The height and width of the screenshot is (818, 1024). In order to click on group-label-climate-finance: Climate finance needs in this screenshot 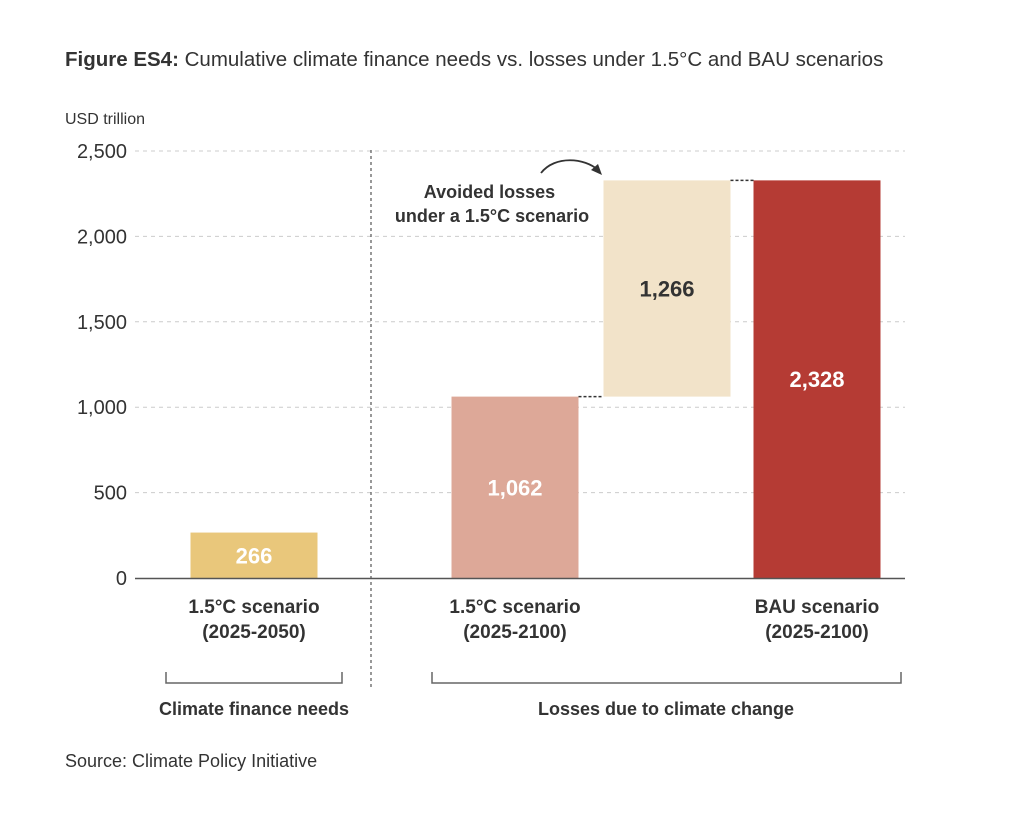, I will do `click(254, 709)`.